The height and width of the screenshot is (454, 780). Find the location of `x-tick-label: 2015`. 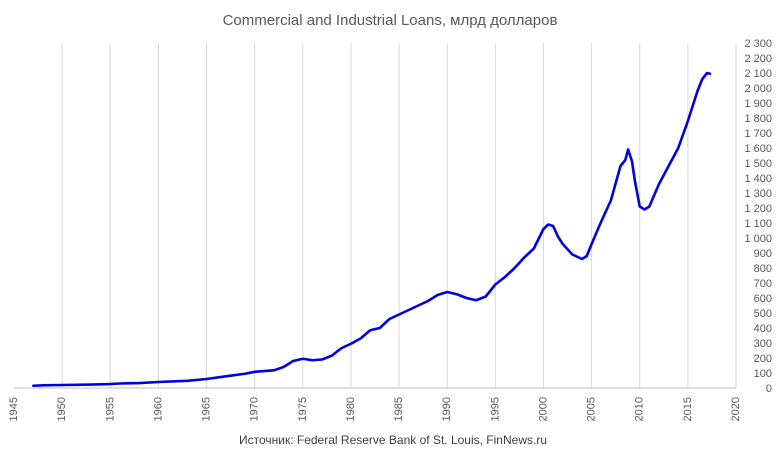

x-tick-label: 2015 is located at coordinates (688, 409).